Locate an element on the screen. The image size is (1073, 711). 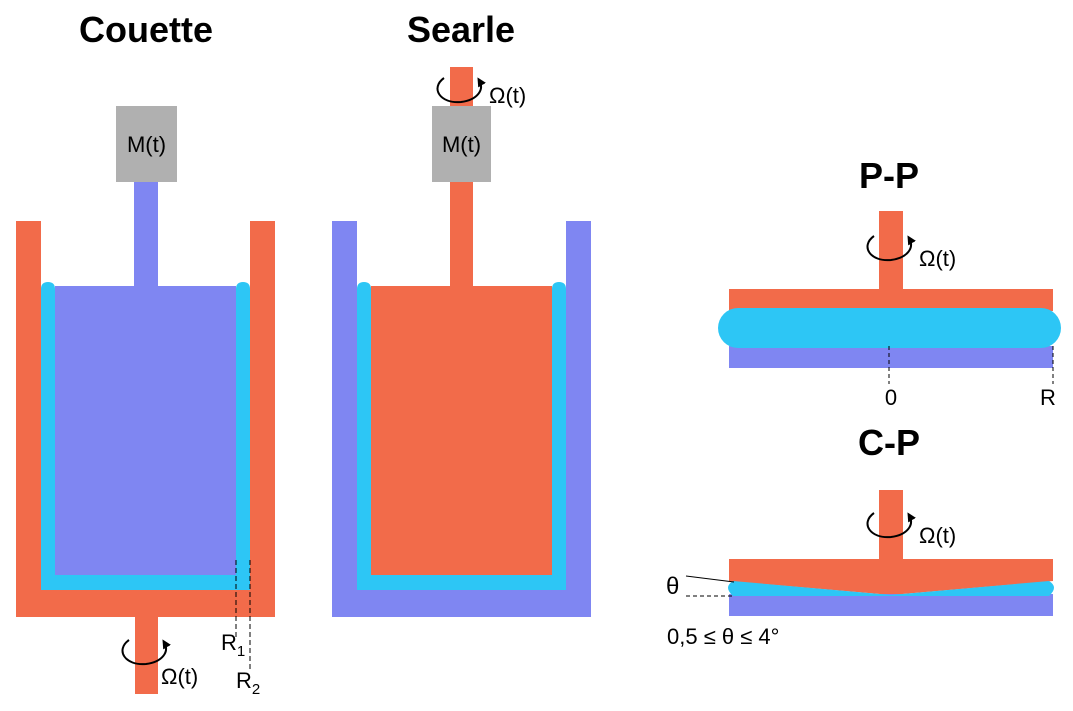
couette-torque-sensor is located at coordinates (146, 144).